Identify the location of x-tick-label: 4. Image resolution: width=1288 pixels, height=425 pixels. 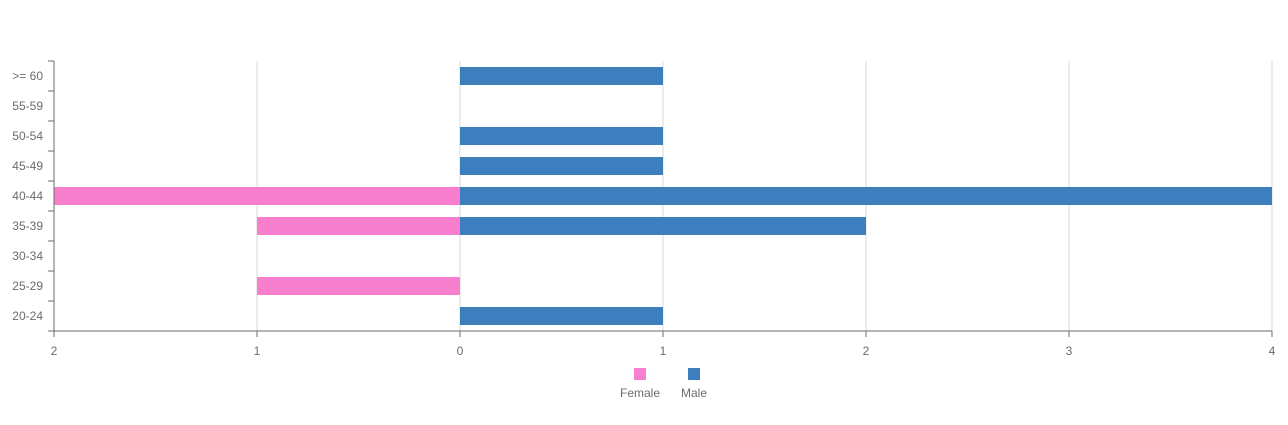
(1272, 351).